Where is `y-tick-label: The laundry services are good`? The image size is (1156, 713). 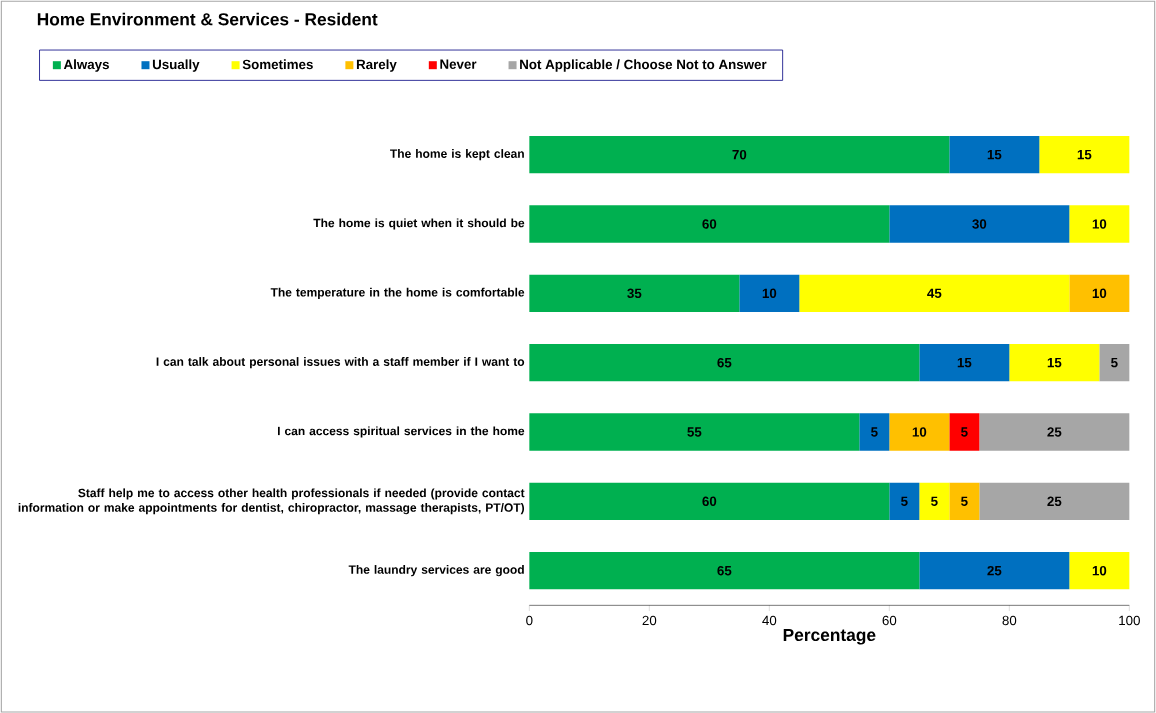
y-tick-label: The laundry services are good is located at coordinates (436, 570).